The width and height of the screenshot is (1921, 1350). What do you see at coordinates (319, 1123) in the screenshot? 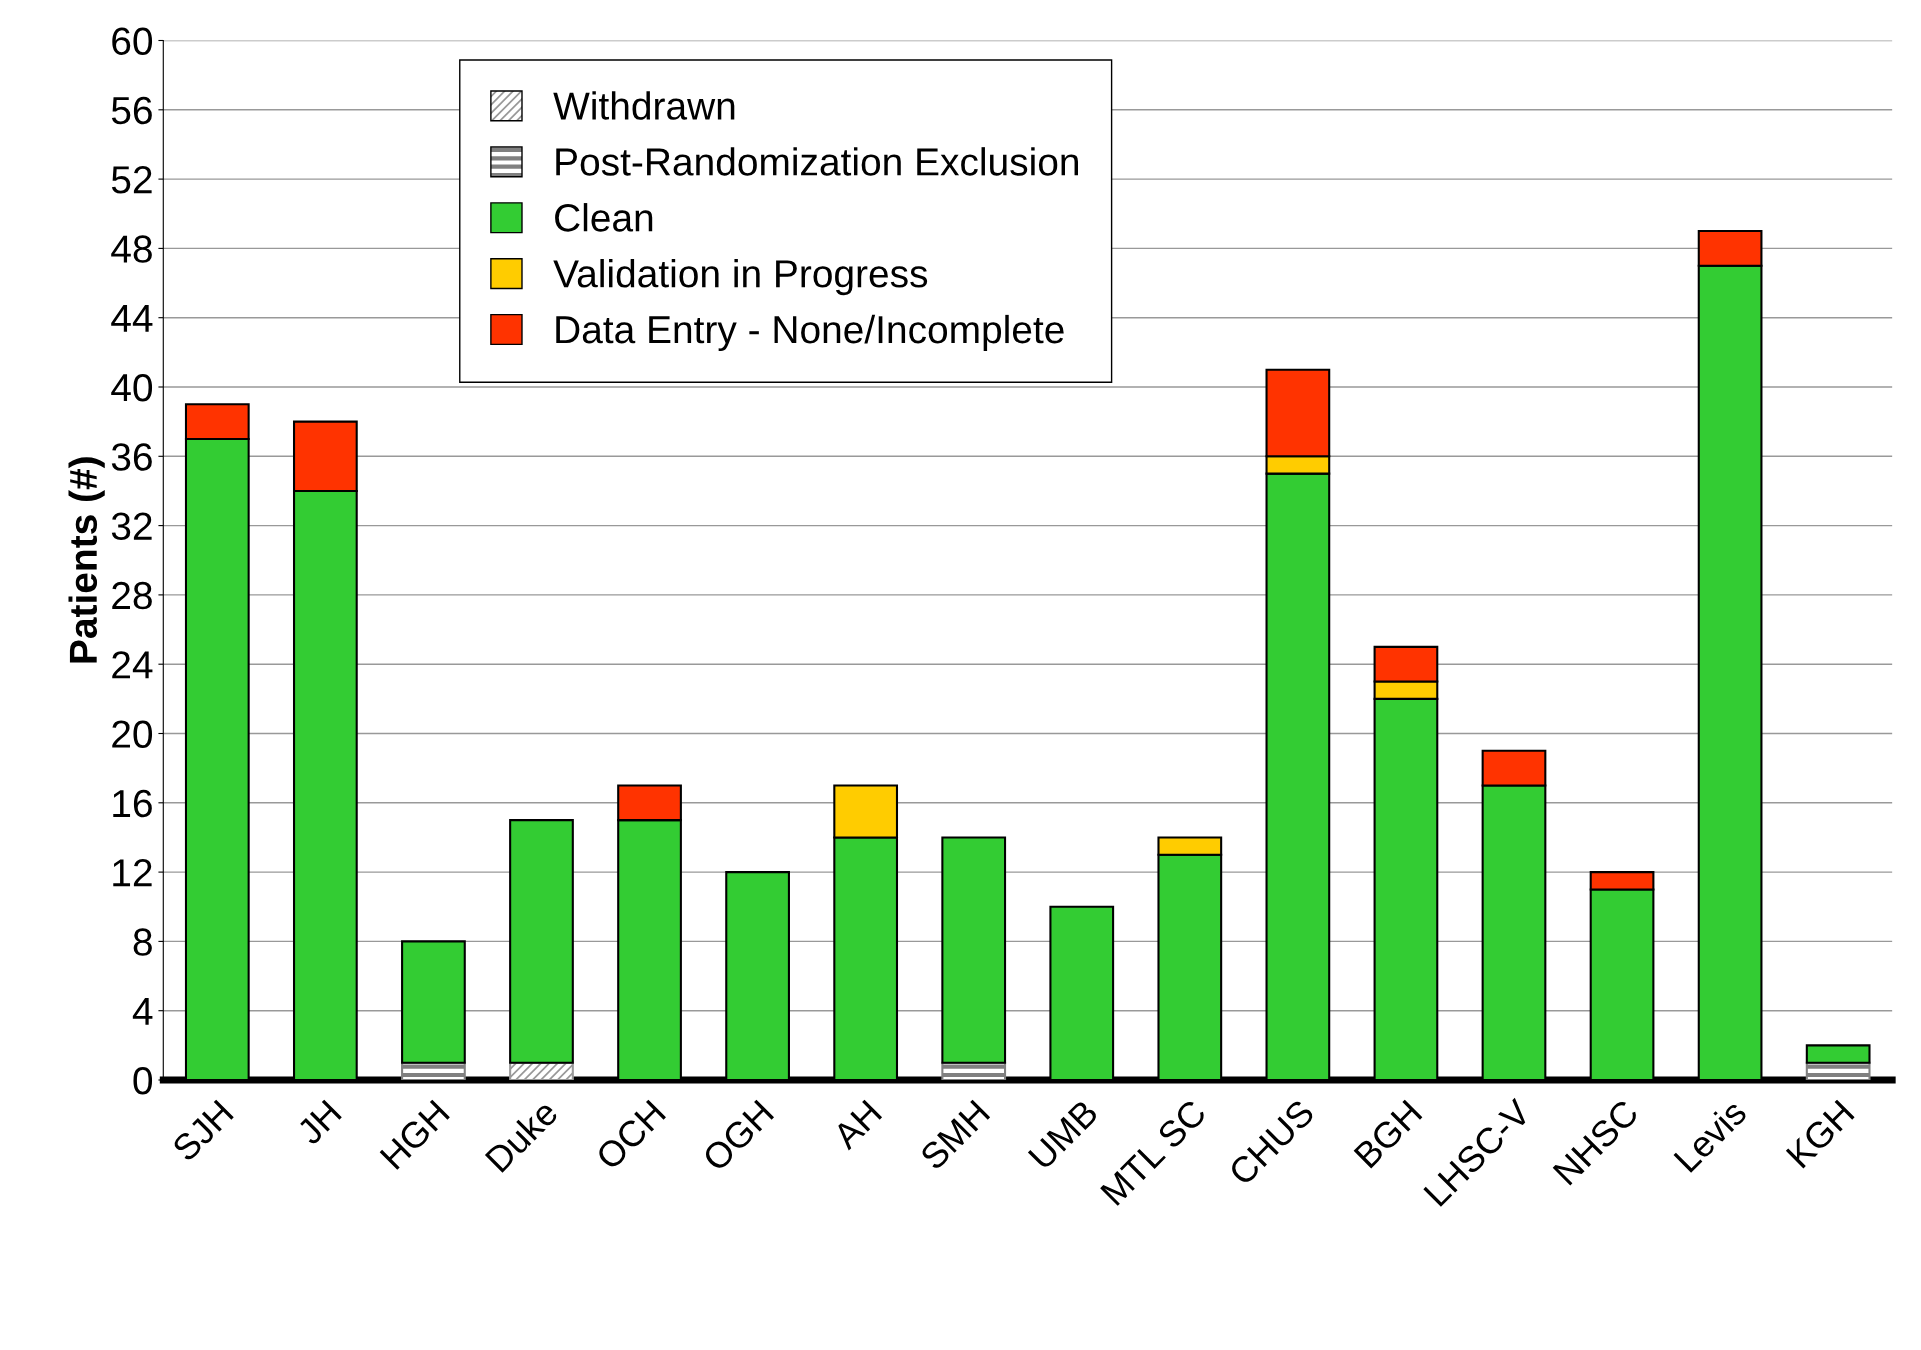
I see `x-tick-label: JH` at bounding box center [319, 1123].